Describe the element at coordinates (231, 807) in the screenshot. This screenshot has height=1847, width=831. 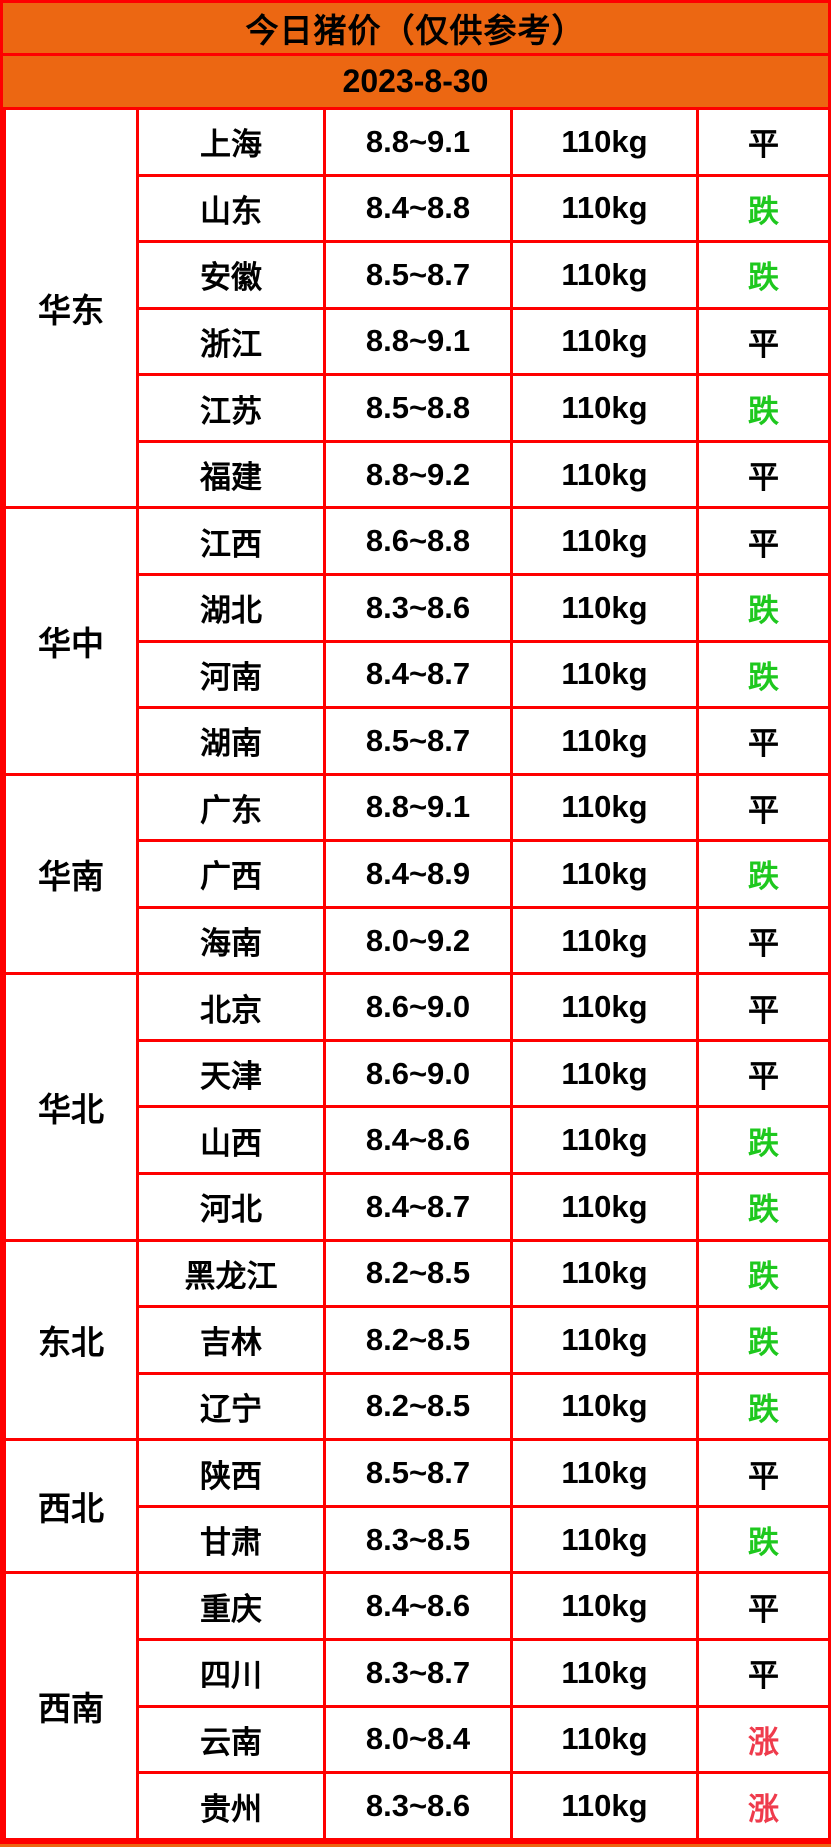
I see `province-cell: 广东` at that location.